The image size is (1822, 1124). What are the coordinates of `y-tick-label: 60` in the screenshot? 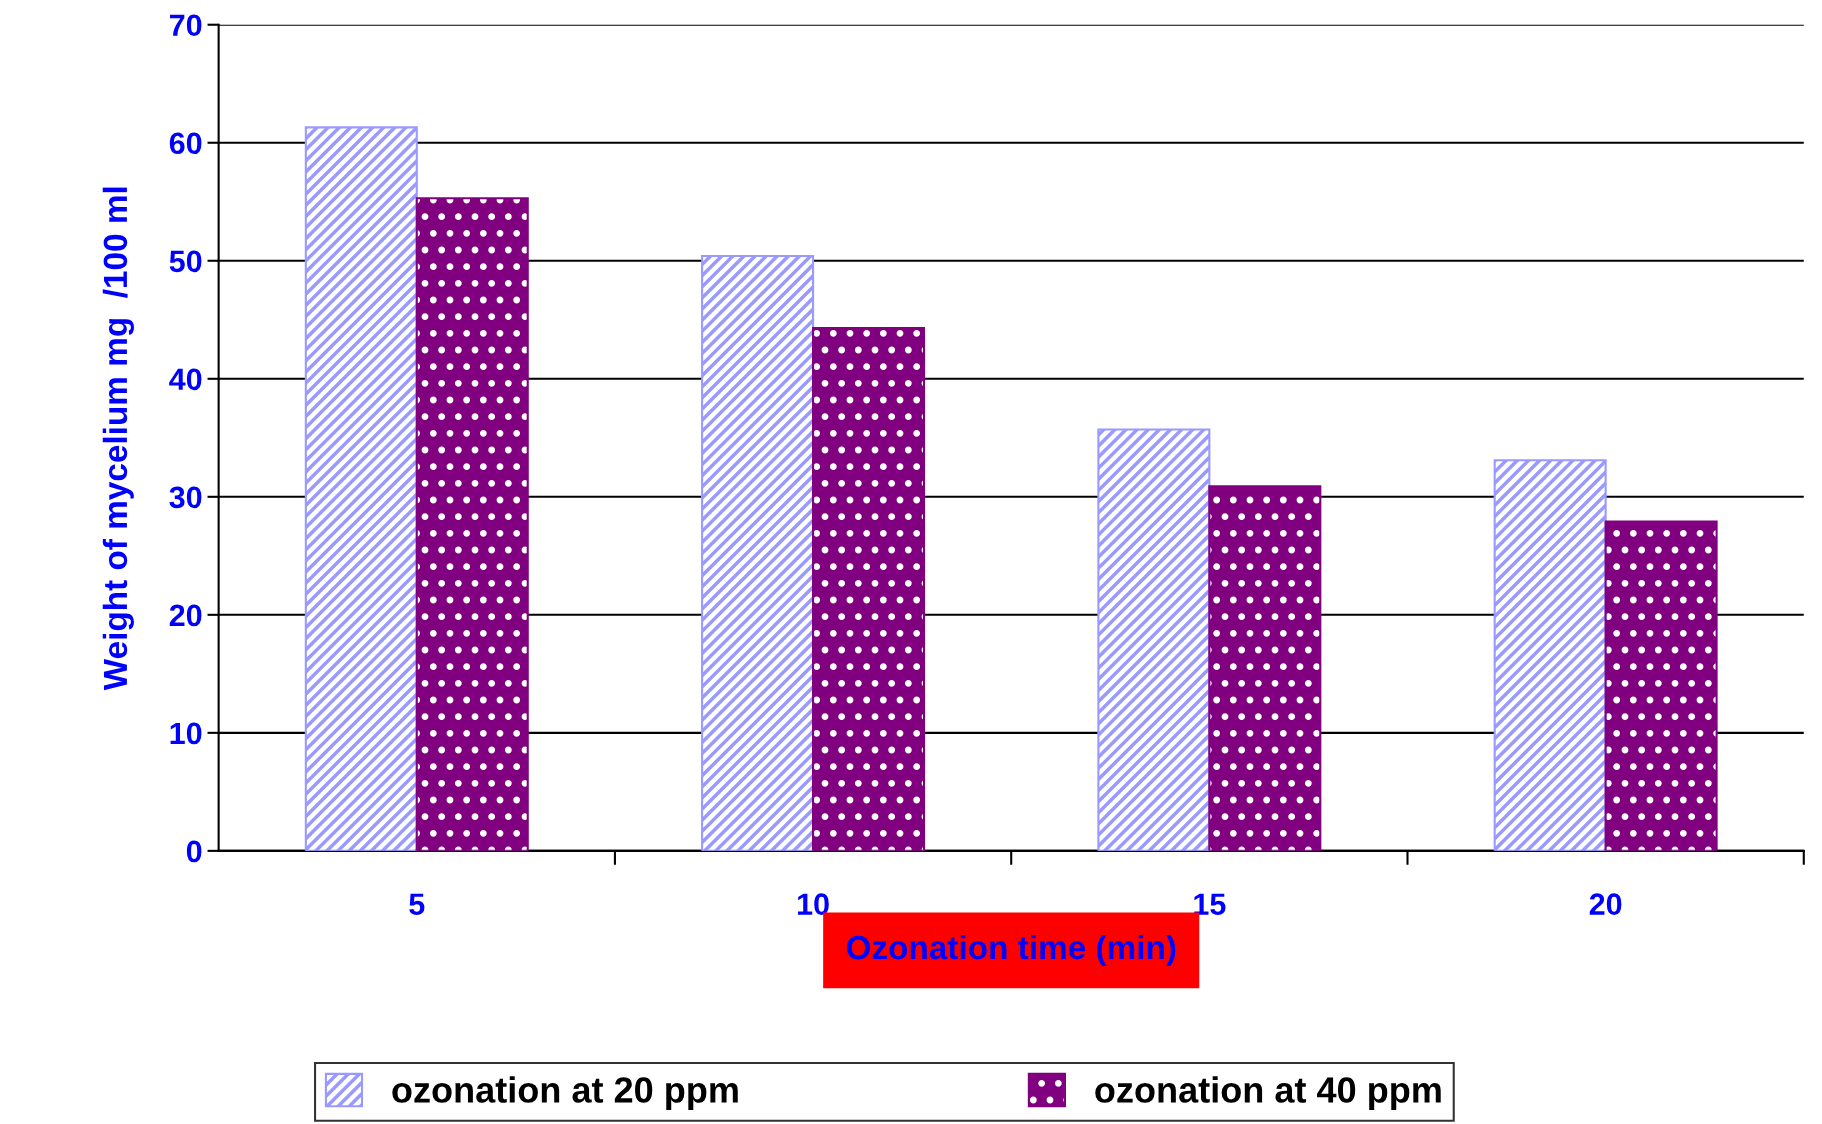 It's located at (185, 143).